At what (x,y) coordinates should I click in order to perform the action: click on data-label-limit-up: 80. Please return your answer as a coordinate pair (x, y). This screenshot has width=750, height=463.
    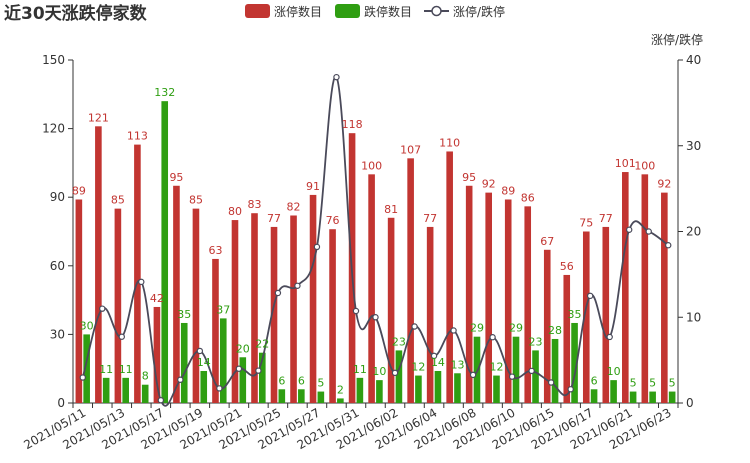
    Looking at the image, I should click on (235, 211).